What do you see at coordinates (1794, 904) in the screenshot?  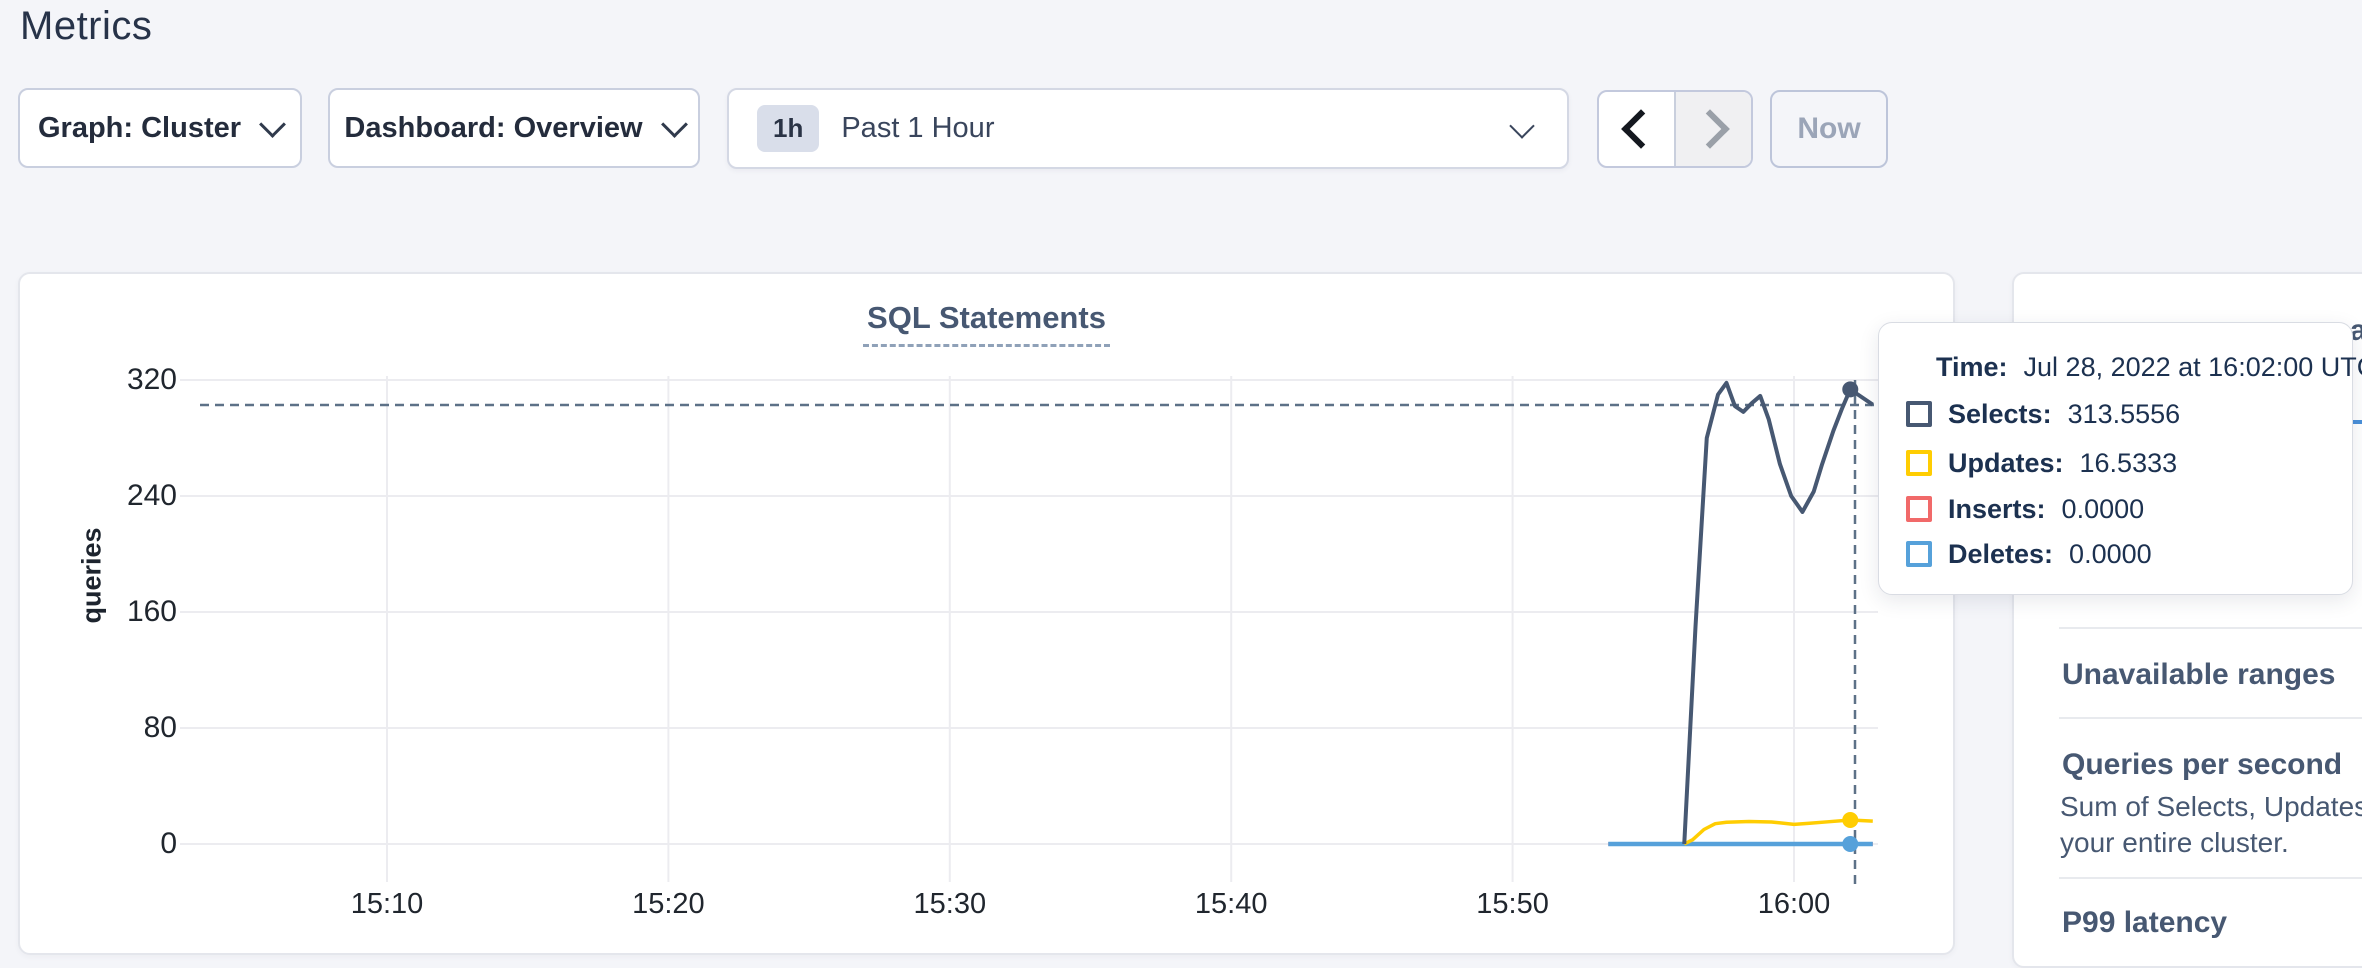 I see `x-tick-label: 16:00` at bounding box center [1794, 904].